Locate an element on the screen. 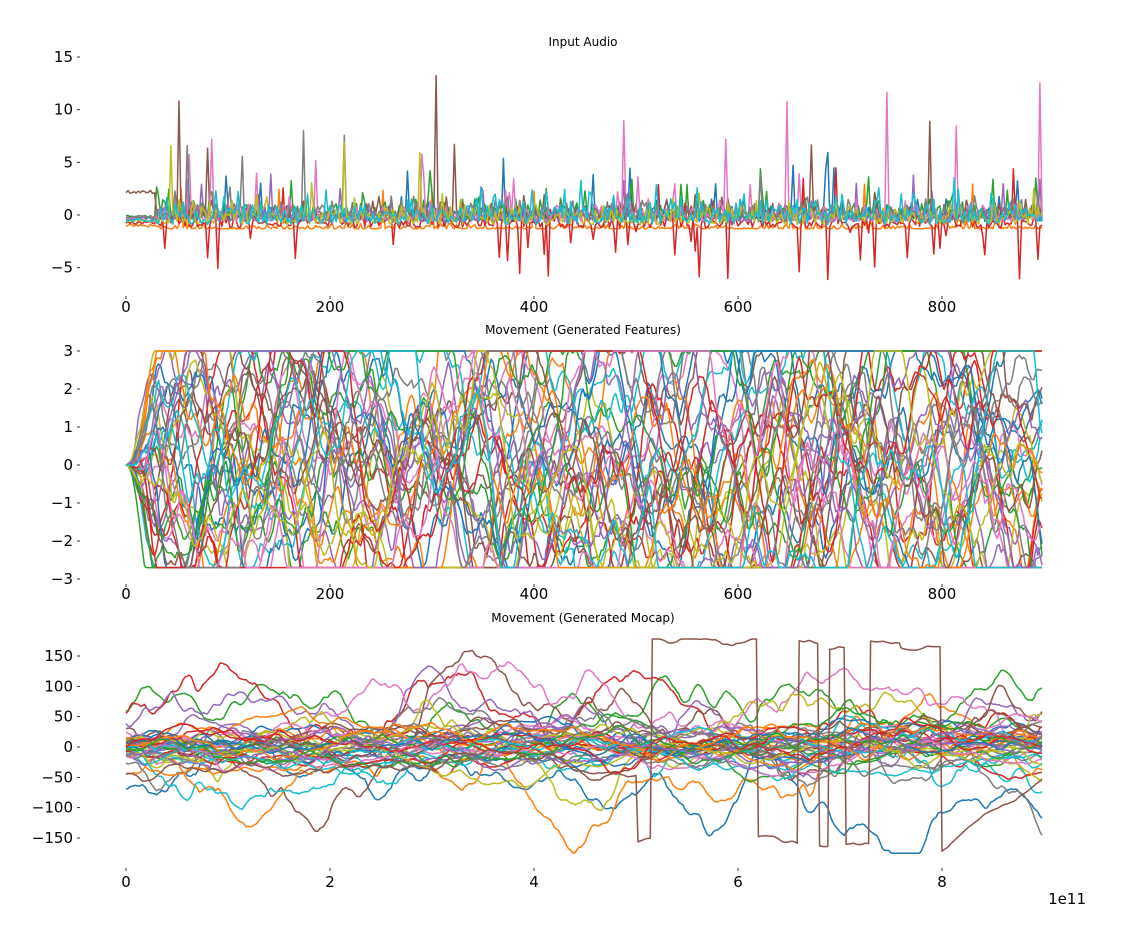 The width and height of the screenshot is (1121, 943). y-tick-label: 5 is located at coordinates (68, 162).